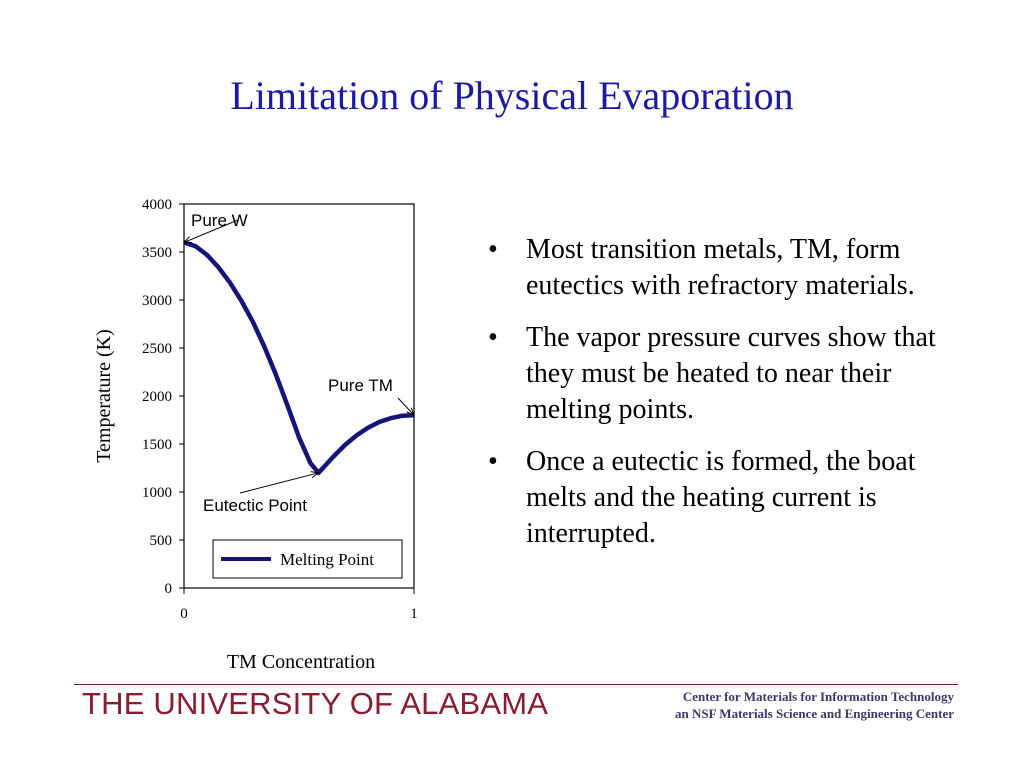 Image resolution: width=1024 pixels, height=768 pixels. I want to click on y-tick-label: 2000, so click(157, 397).